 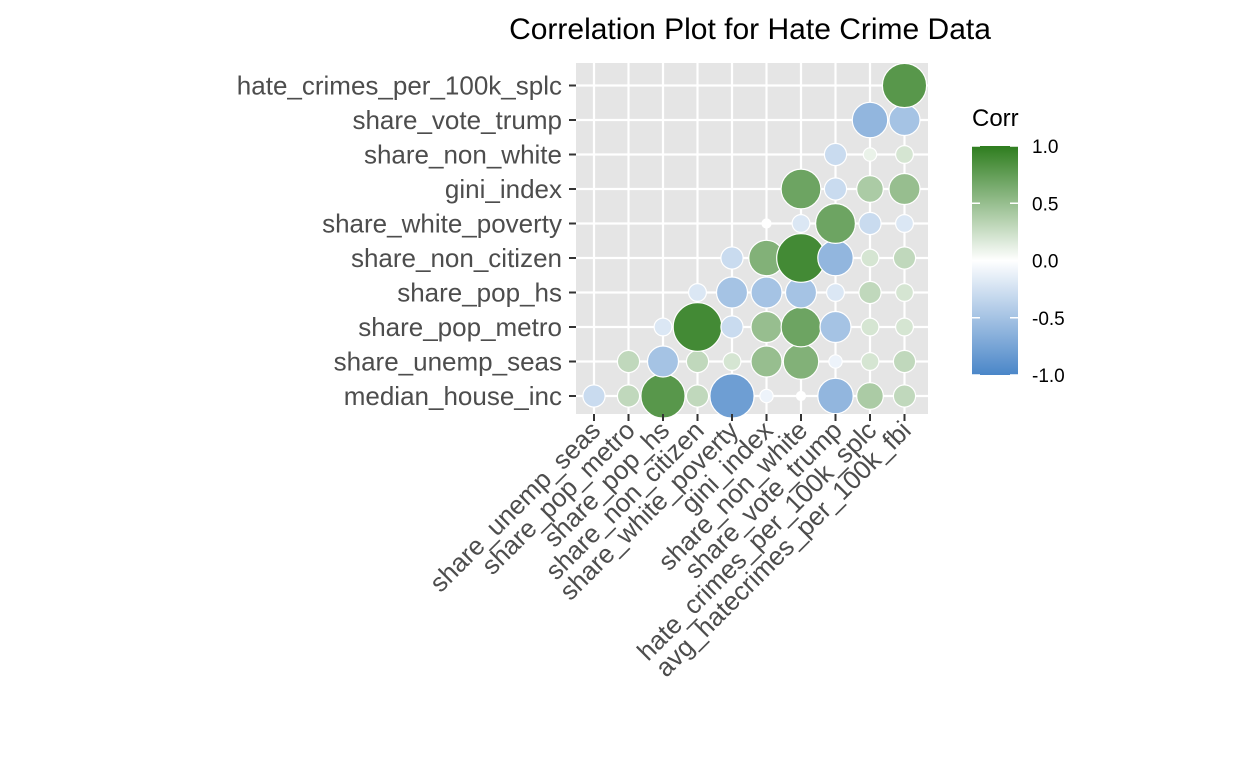 I want to click on legend: Corr 1.0 0.5 0.0 -0.5 -1.0, so click(x=1018, y=246).